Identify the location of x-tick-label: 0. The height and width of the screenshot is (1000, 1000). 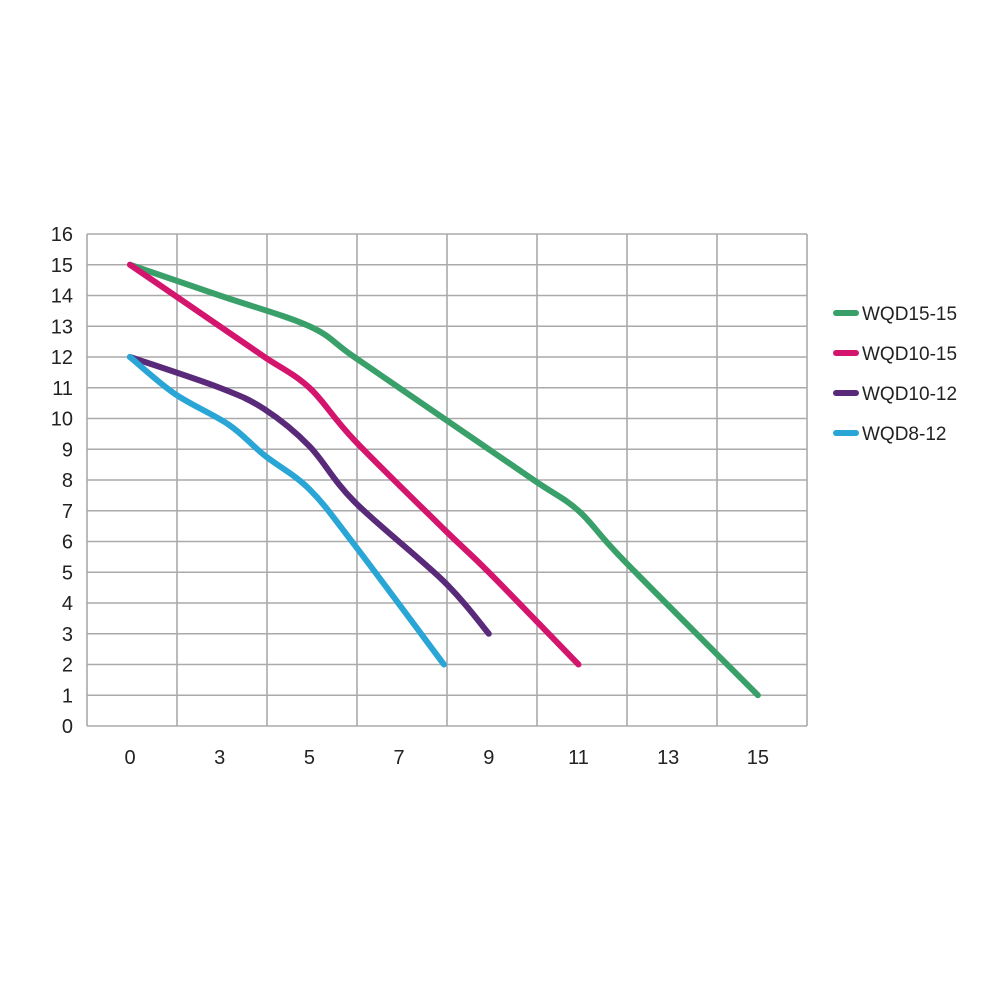
(129, 758).